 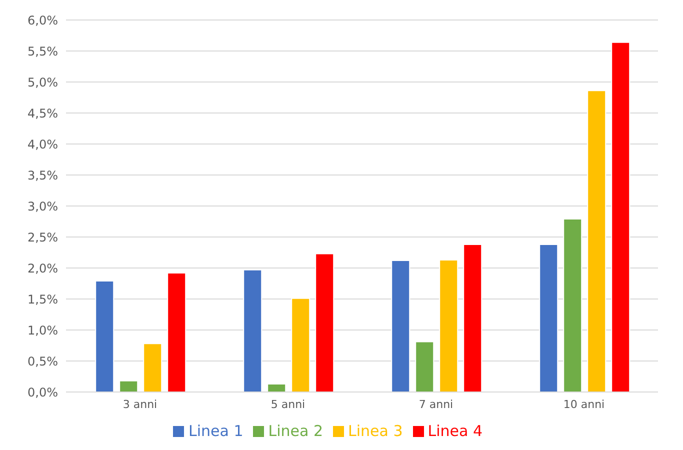 What do you see at coordinates (43, 361) in the screenshot?
I see `y-tick-label: 0,5%` at bounding box center [43, 361].